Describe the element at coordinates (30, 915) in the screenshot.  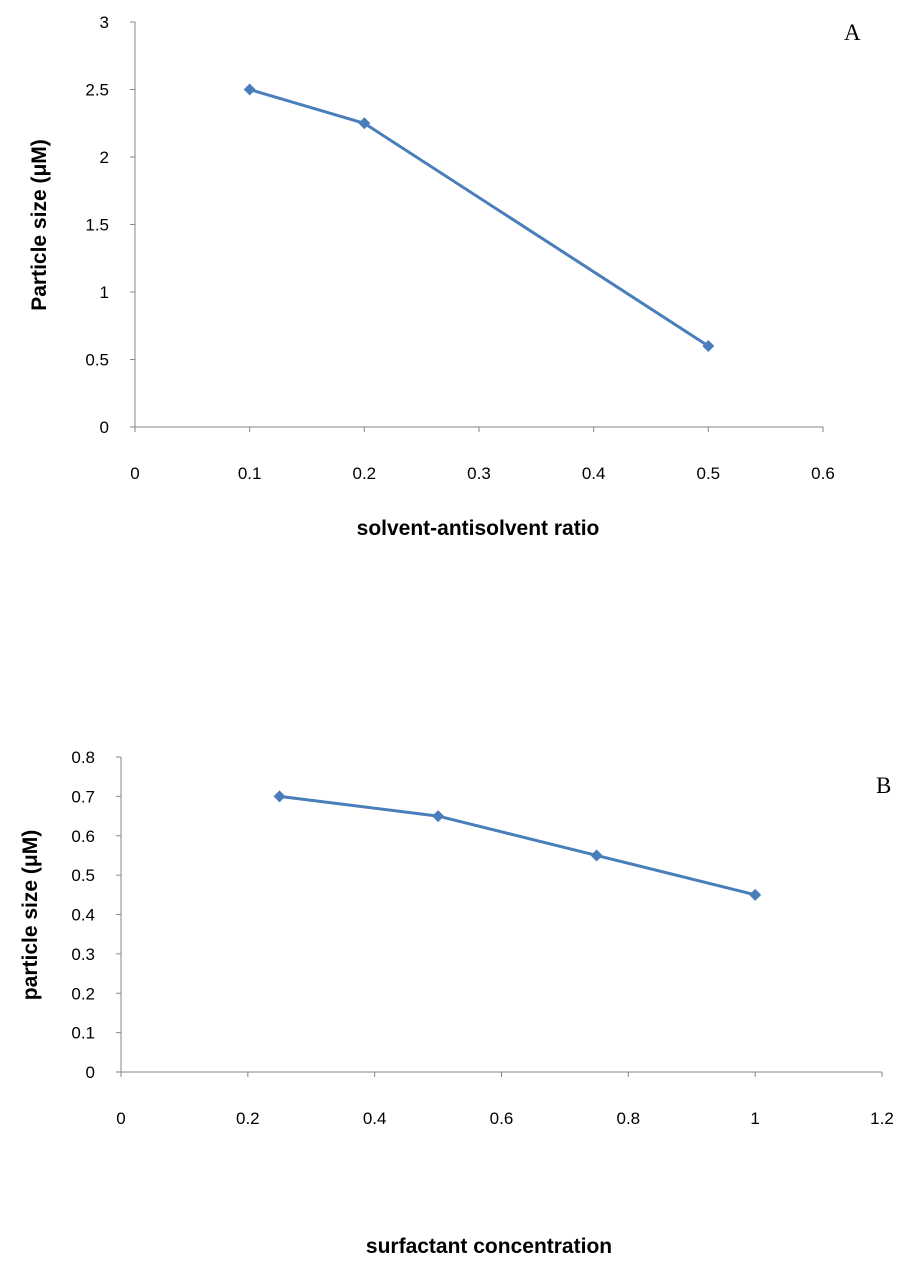
I see `chart-b-y-axis-label: particle size (μM)` at that location.